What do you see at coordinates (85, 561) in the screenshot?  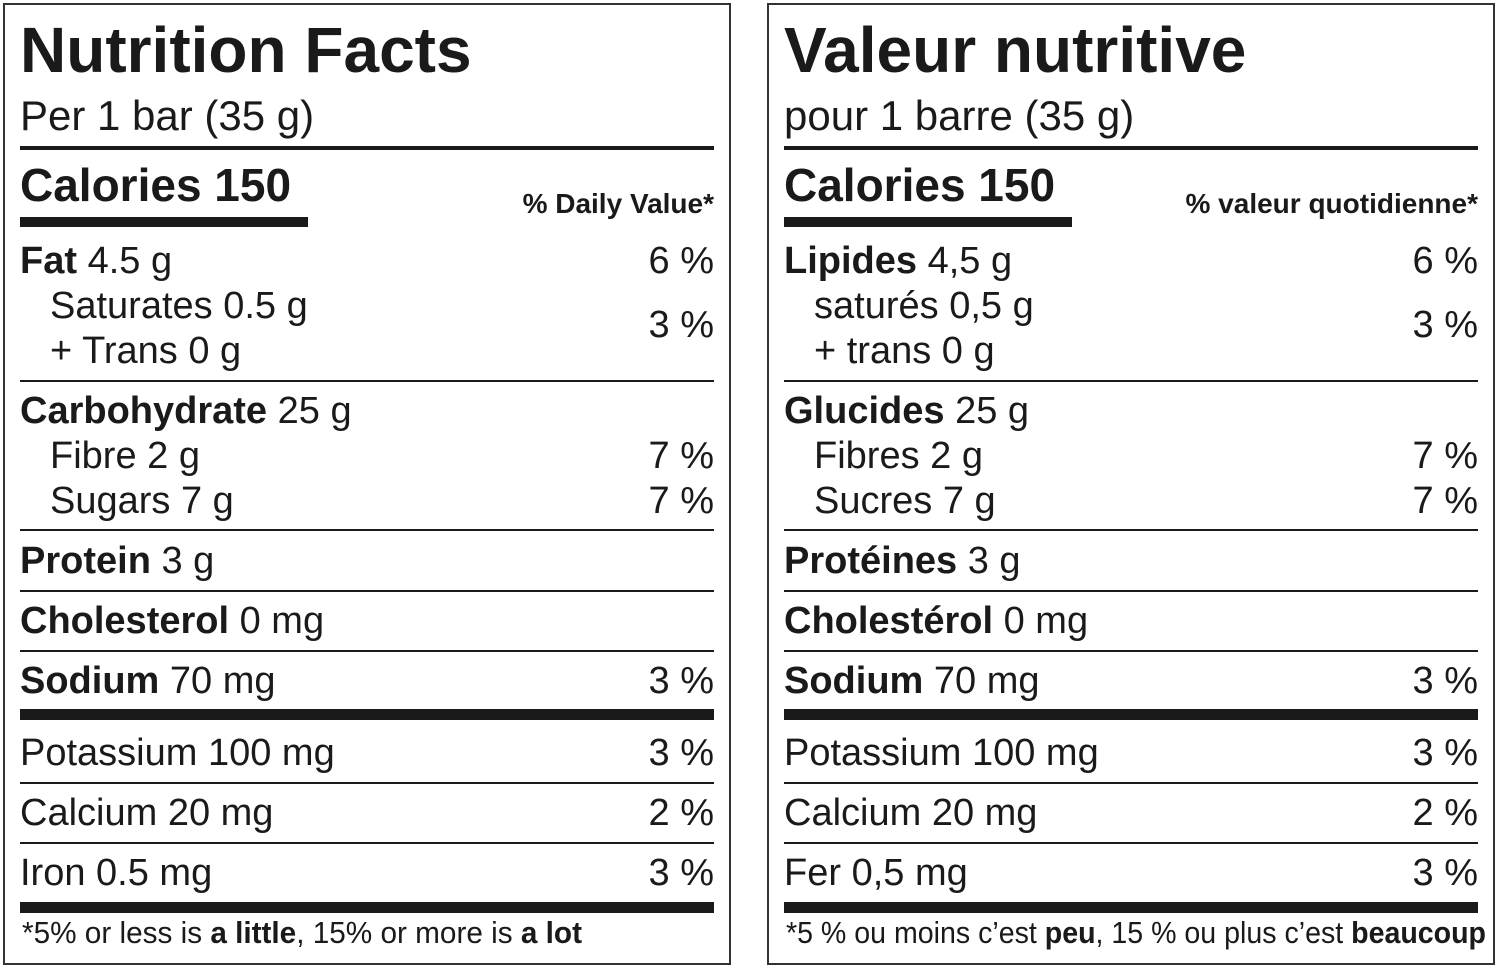 I see `nutrient-name: Protein` at bounding box center [85, 561].